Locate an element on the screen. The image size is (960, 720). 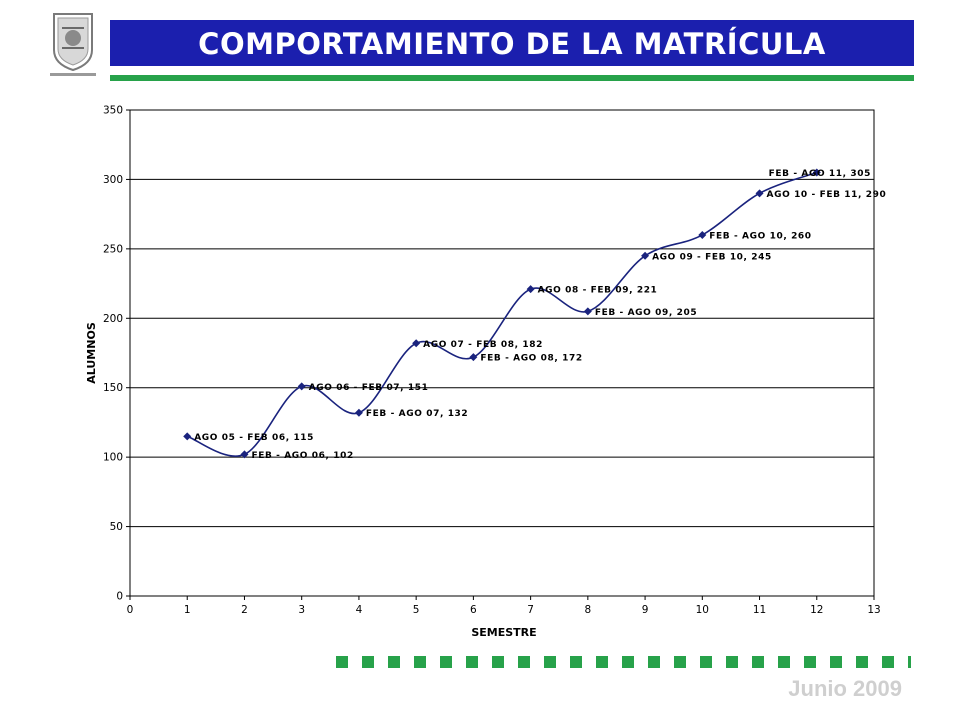
x-tick-label: 8 is located at coordinates (588, 610).